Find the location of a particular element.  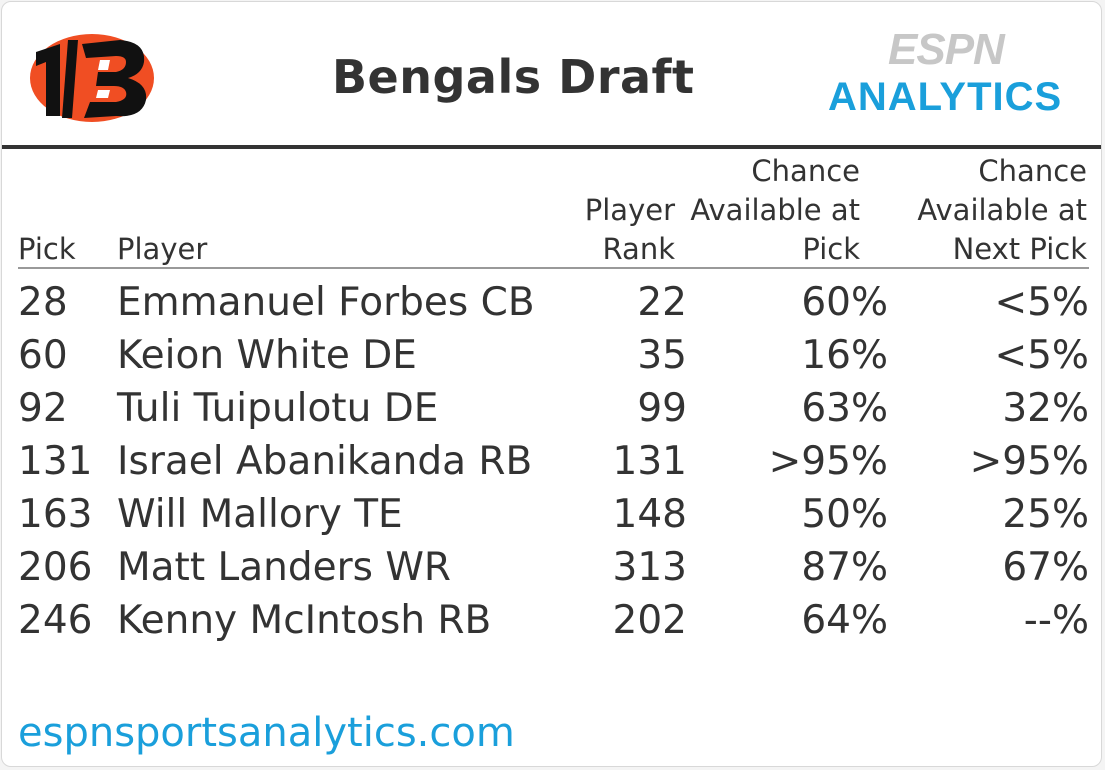

cell-player: Emmanuel Forbes CB is located at coordinates (326, 302).